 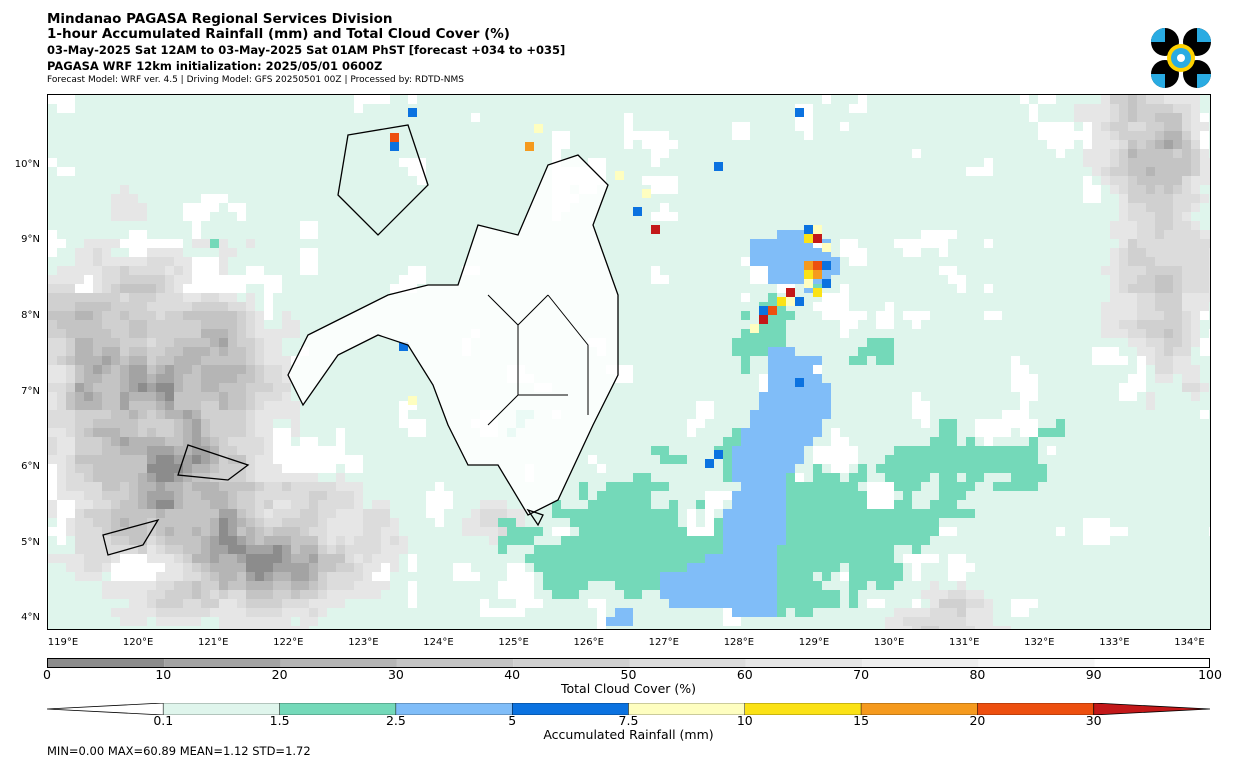 What do you see at coordinates (338, 663) in the screenshot?
I see `cloud-colorbar-segment` at bounding box center [338, 663].